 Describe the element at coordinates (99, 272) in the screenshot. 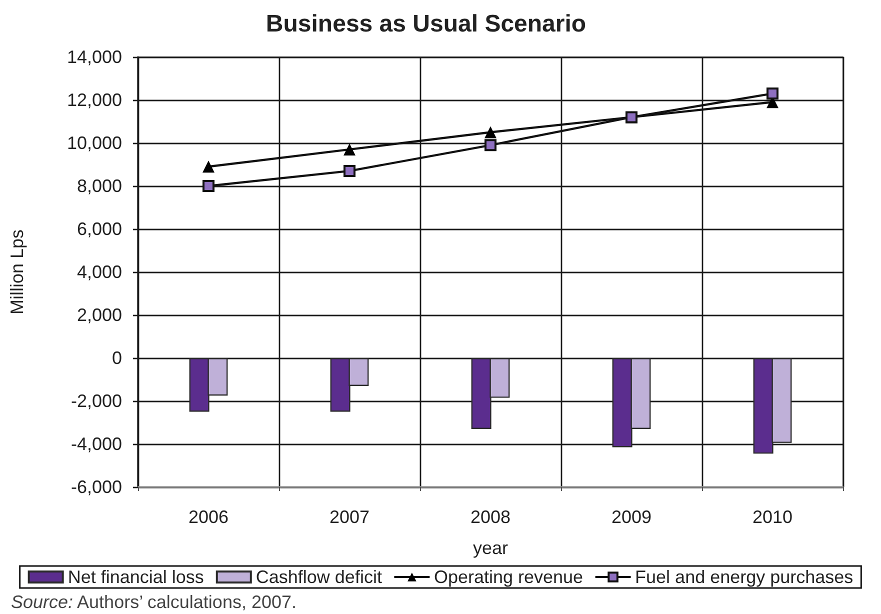

I see `y-tick-label: 4,000` at that location.